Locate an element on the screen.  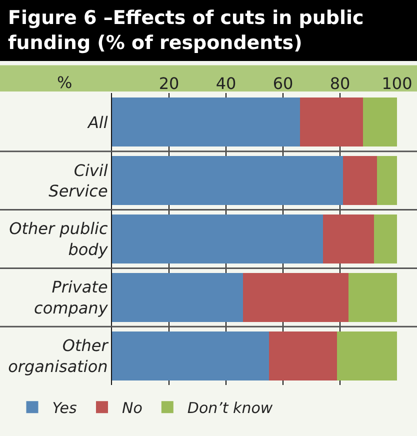
y-tick-label: All is located at coordinates (97, 122).